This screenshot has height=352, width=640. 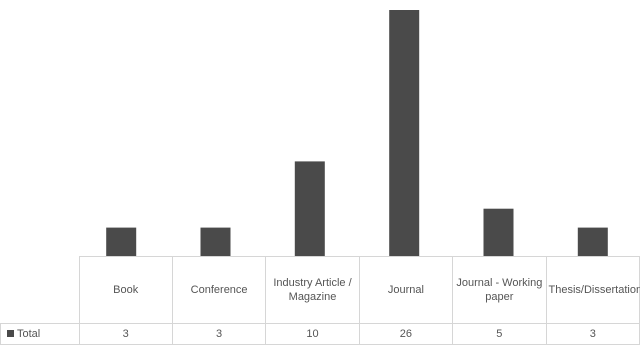 What do you see at coordinates (219, 290) in the screenshot?
I see `category-label-conference: Conference` at bounding box center [219, 290].